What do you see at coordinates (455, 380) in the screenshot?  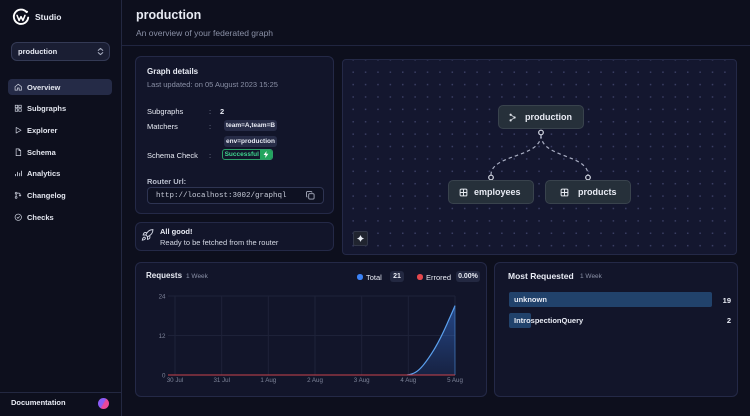 I see `svg-text: 5 Aug` at bounding box center [455, 380].